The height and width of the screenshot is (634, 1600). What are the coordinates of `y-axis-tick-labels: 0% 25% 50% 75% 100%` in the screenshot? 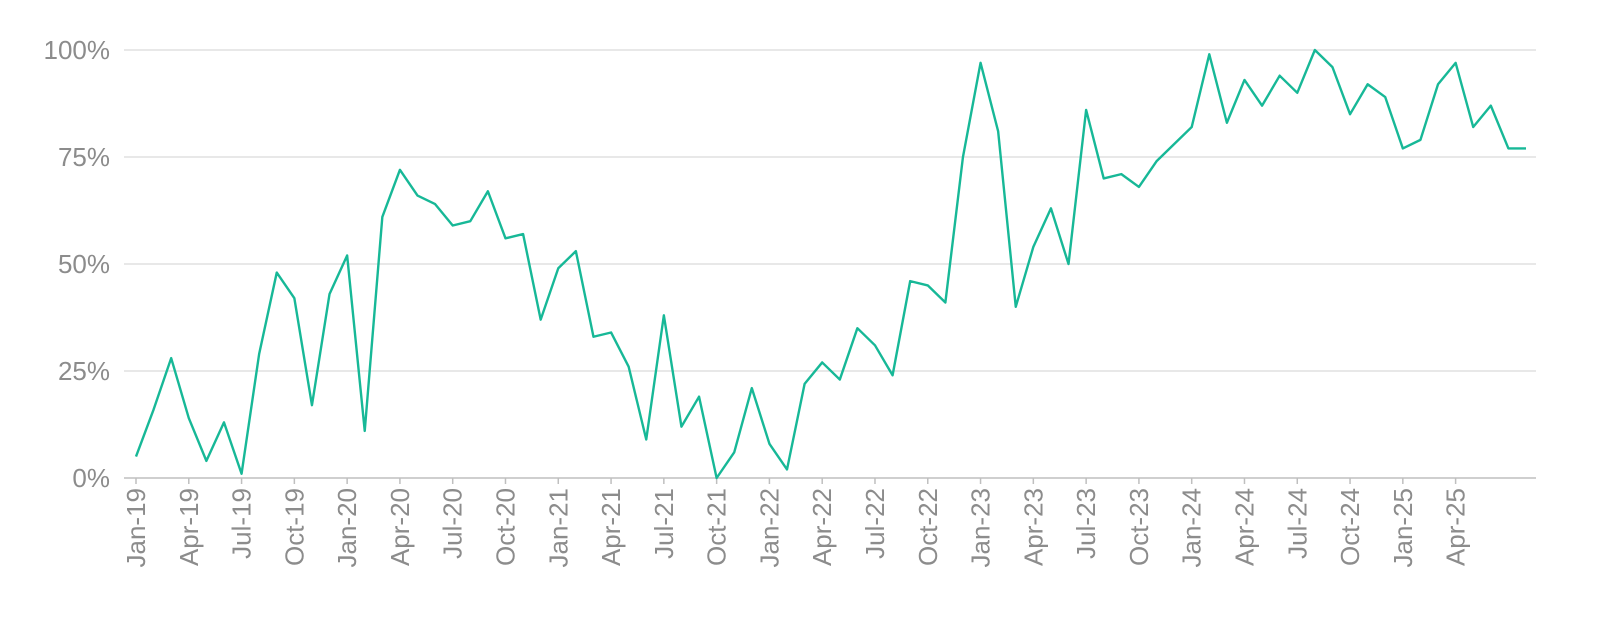 It's located at (77, 264).